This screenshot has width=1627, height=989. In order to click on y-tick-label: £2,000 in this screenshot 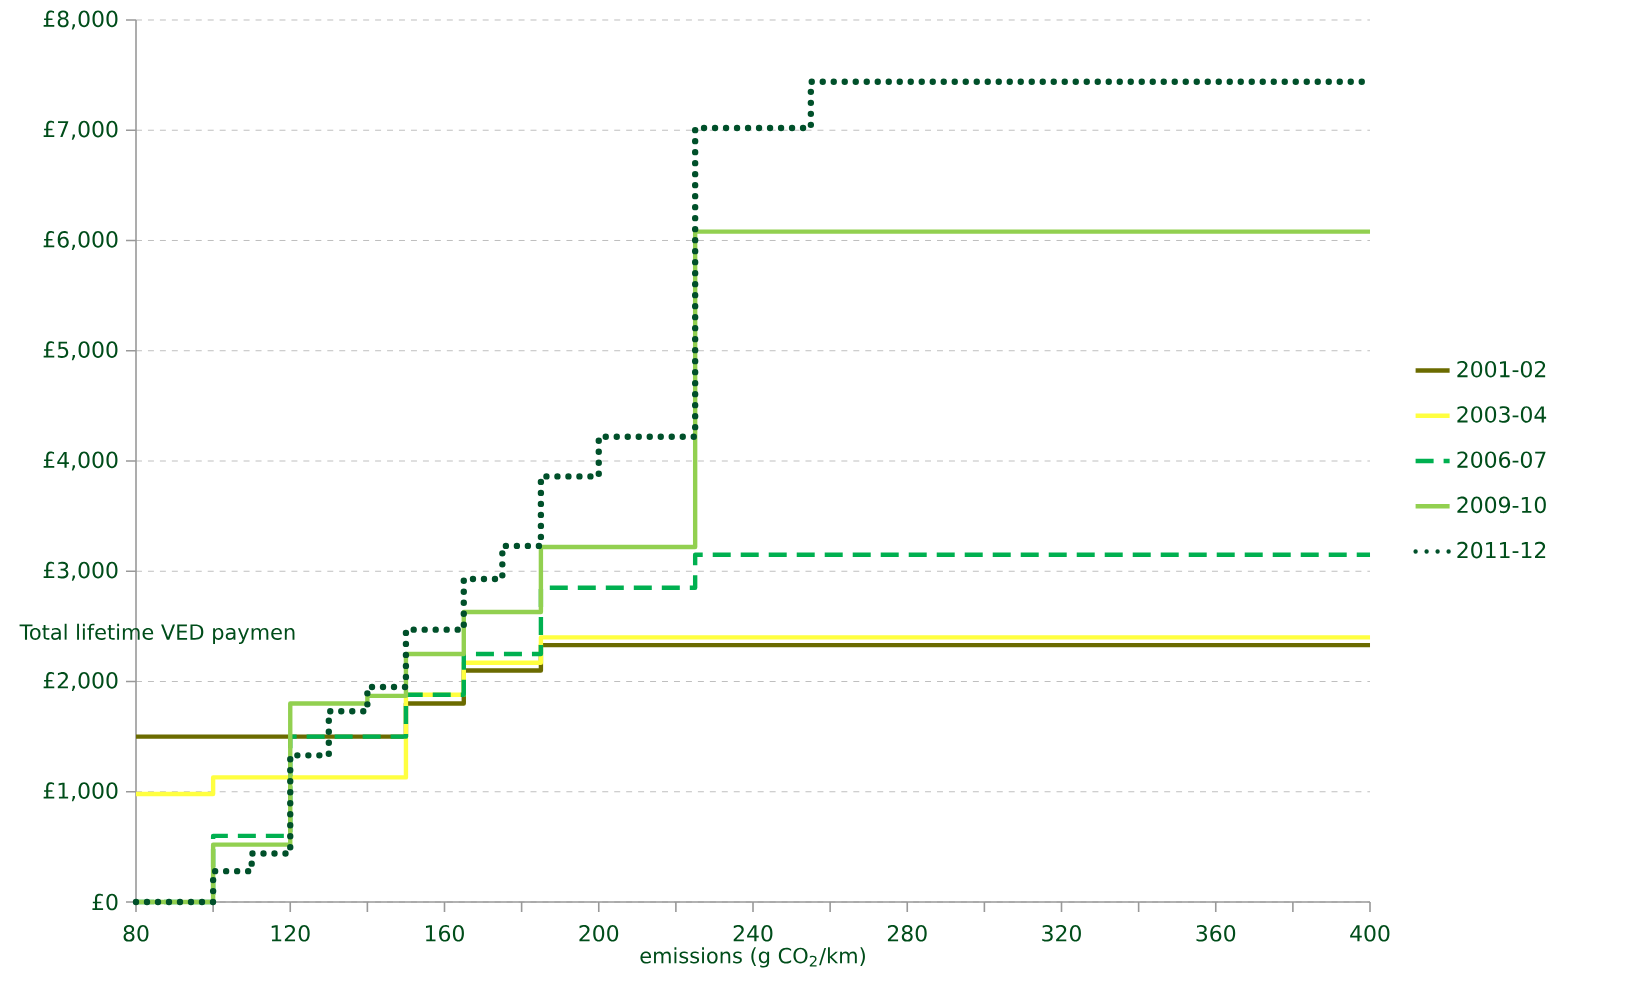, I will do `click(80, 681)`.